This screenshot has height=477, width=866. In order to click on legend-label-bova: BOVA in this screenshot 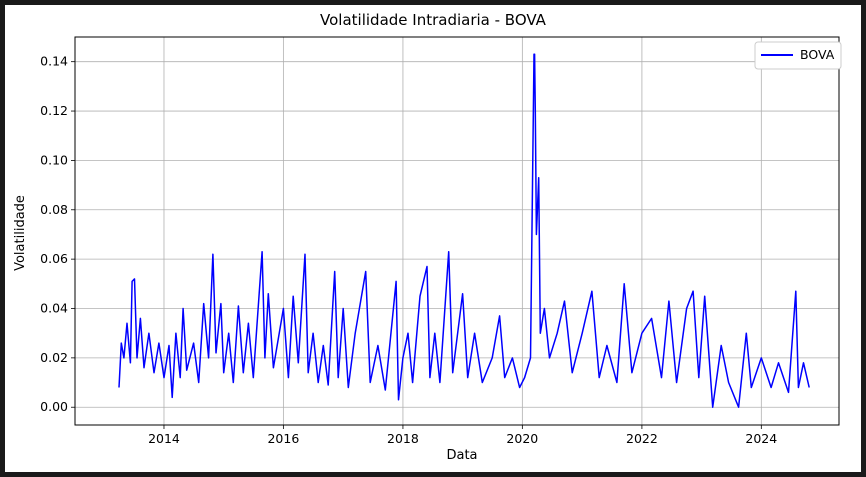, I will do `click(817, 54)`.